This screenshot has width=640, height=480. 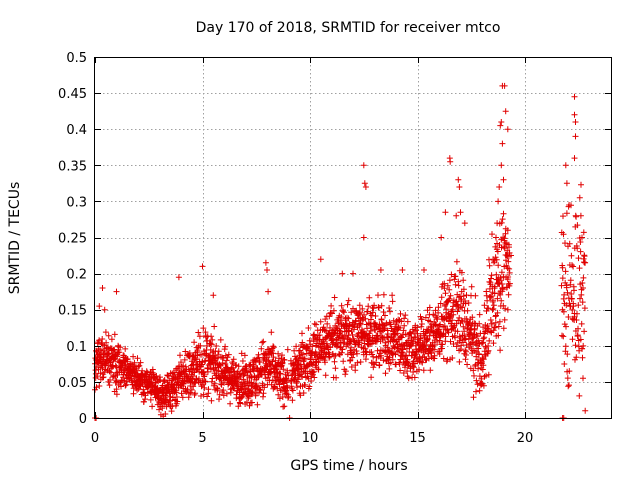 I want to click on y-tick-label: 0.1, so click(x=76, y=347).